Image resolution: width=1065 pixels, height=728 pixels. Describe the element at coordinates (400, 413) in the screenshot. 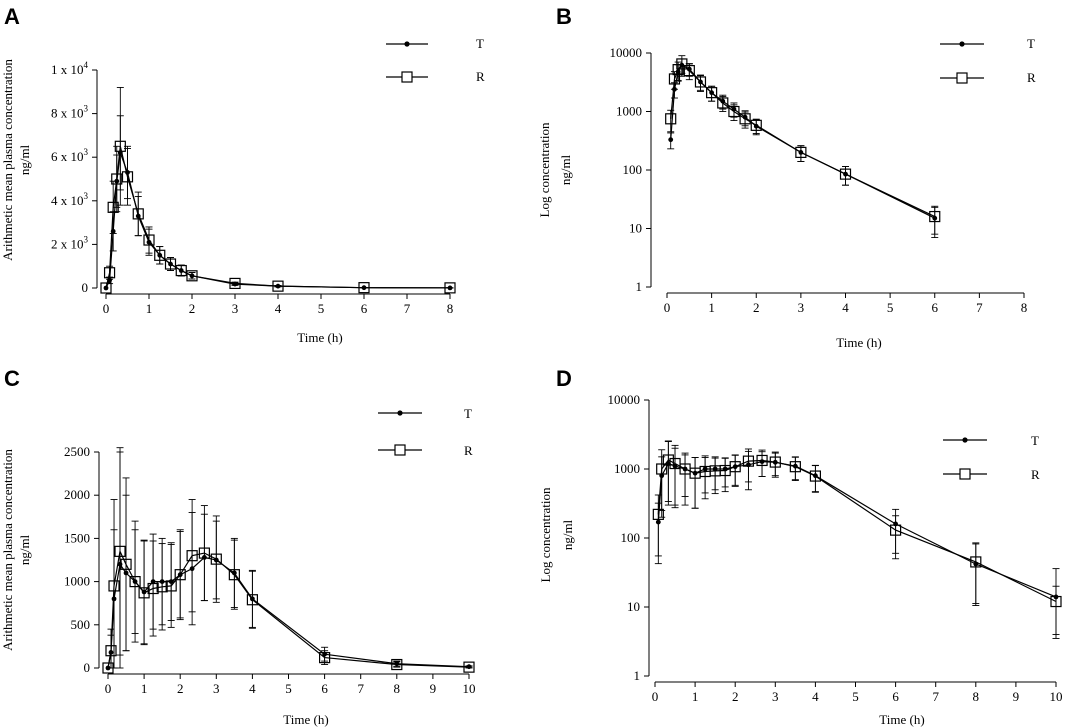

I see `legend-marker-t-c` at that location.